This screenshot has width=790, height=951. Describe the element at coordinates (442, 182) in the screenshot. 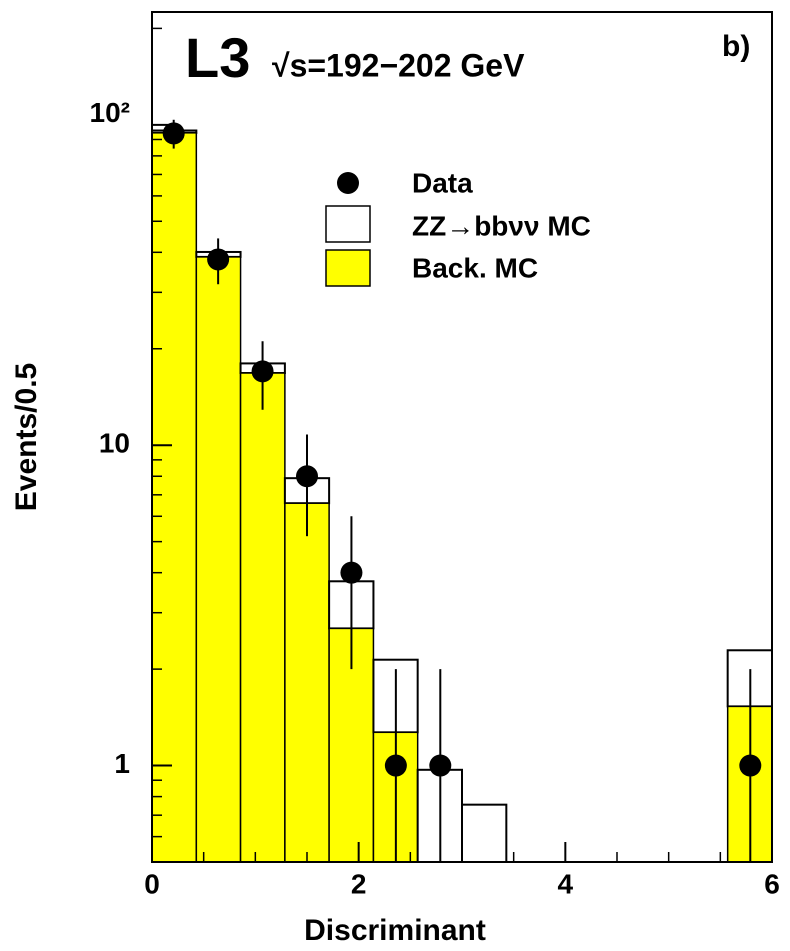

I see `legend-label: Data` at that location.